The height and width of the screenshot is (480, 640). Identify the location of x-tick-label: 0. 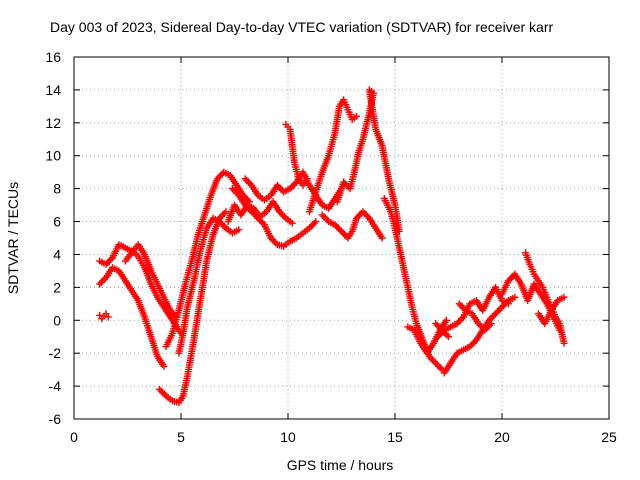
(74, 437).